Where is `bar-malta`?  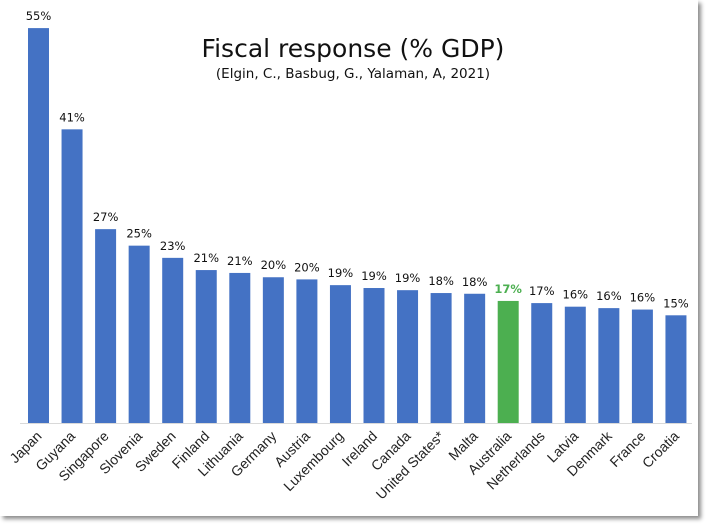 bar-malta is located at coordinates (475, 358).